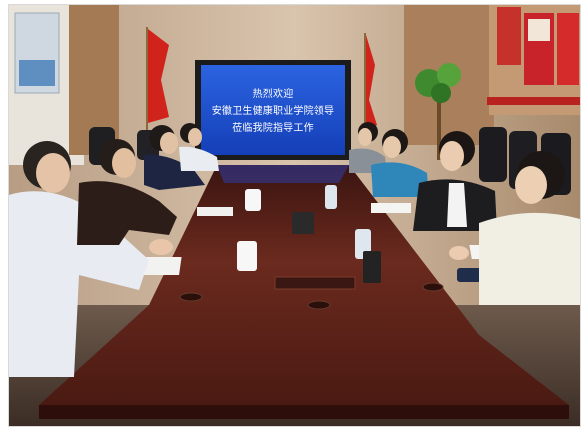 This screenshot has width=584, height=429. I want to click on welcome-banner-text: 热烈欢迎 安徽卫生健康职业学院领导 莅临我院指导工作, so click(273, 111).